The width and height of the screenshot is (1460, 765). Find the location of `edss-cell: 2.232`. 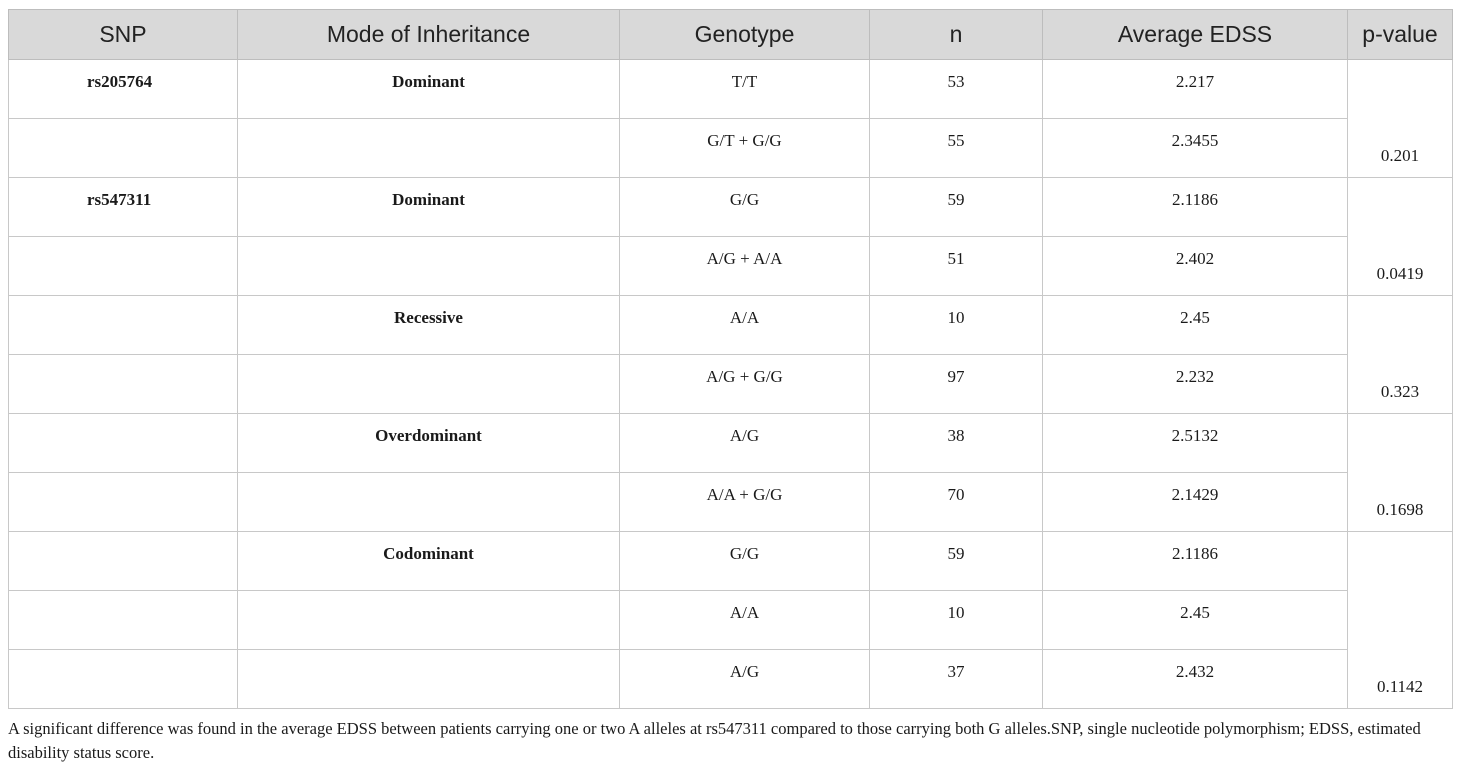

edss-cell: 2.232 is located at coordinates (1195, 384).